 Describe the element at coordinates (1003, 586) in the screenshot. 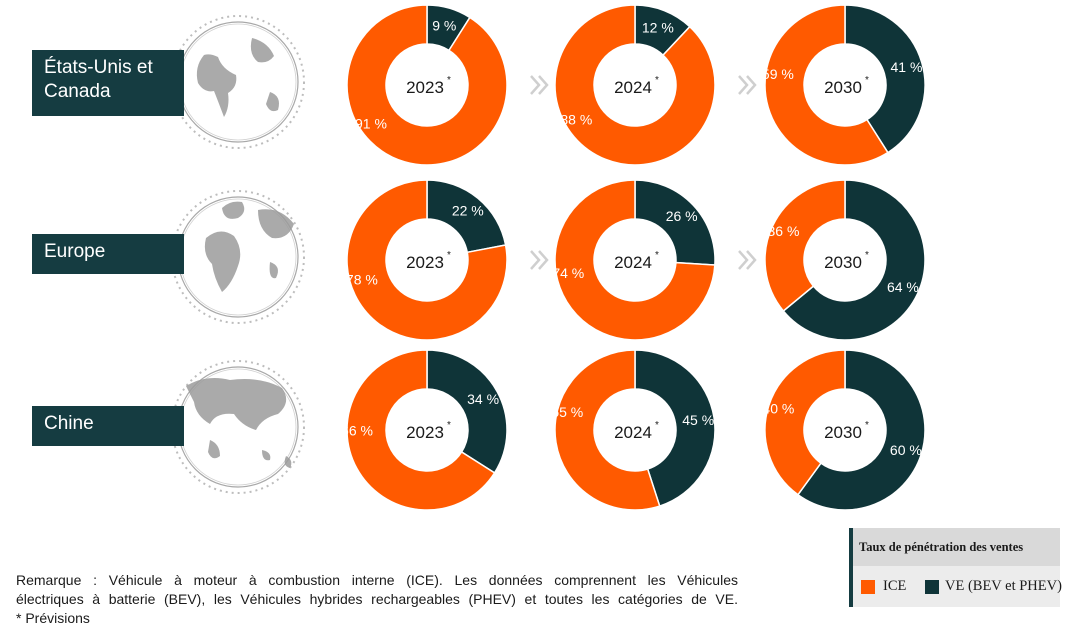

I see `legend-label-ve: VE (BEV et PHEV)` at that location.